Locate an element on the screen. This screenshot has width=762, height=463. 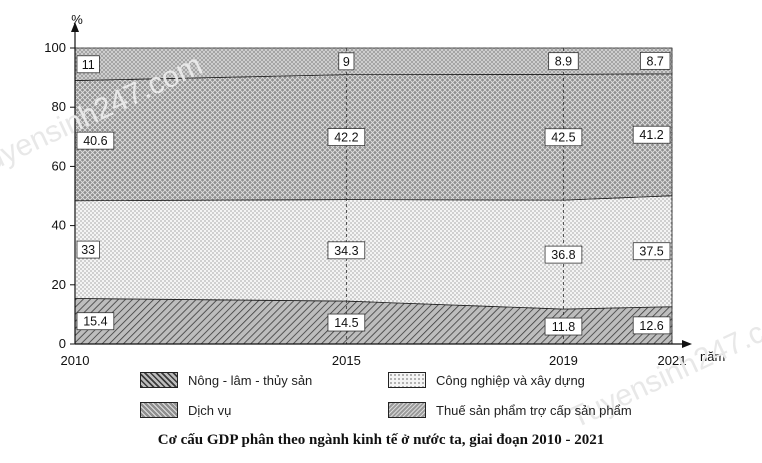
legend-label-services: Dịch vụ is located at coordinates (210, 410).